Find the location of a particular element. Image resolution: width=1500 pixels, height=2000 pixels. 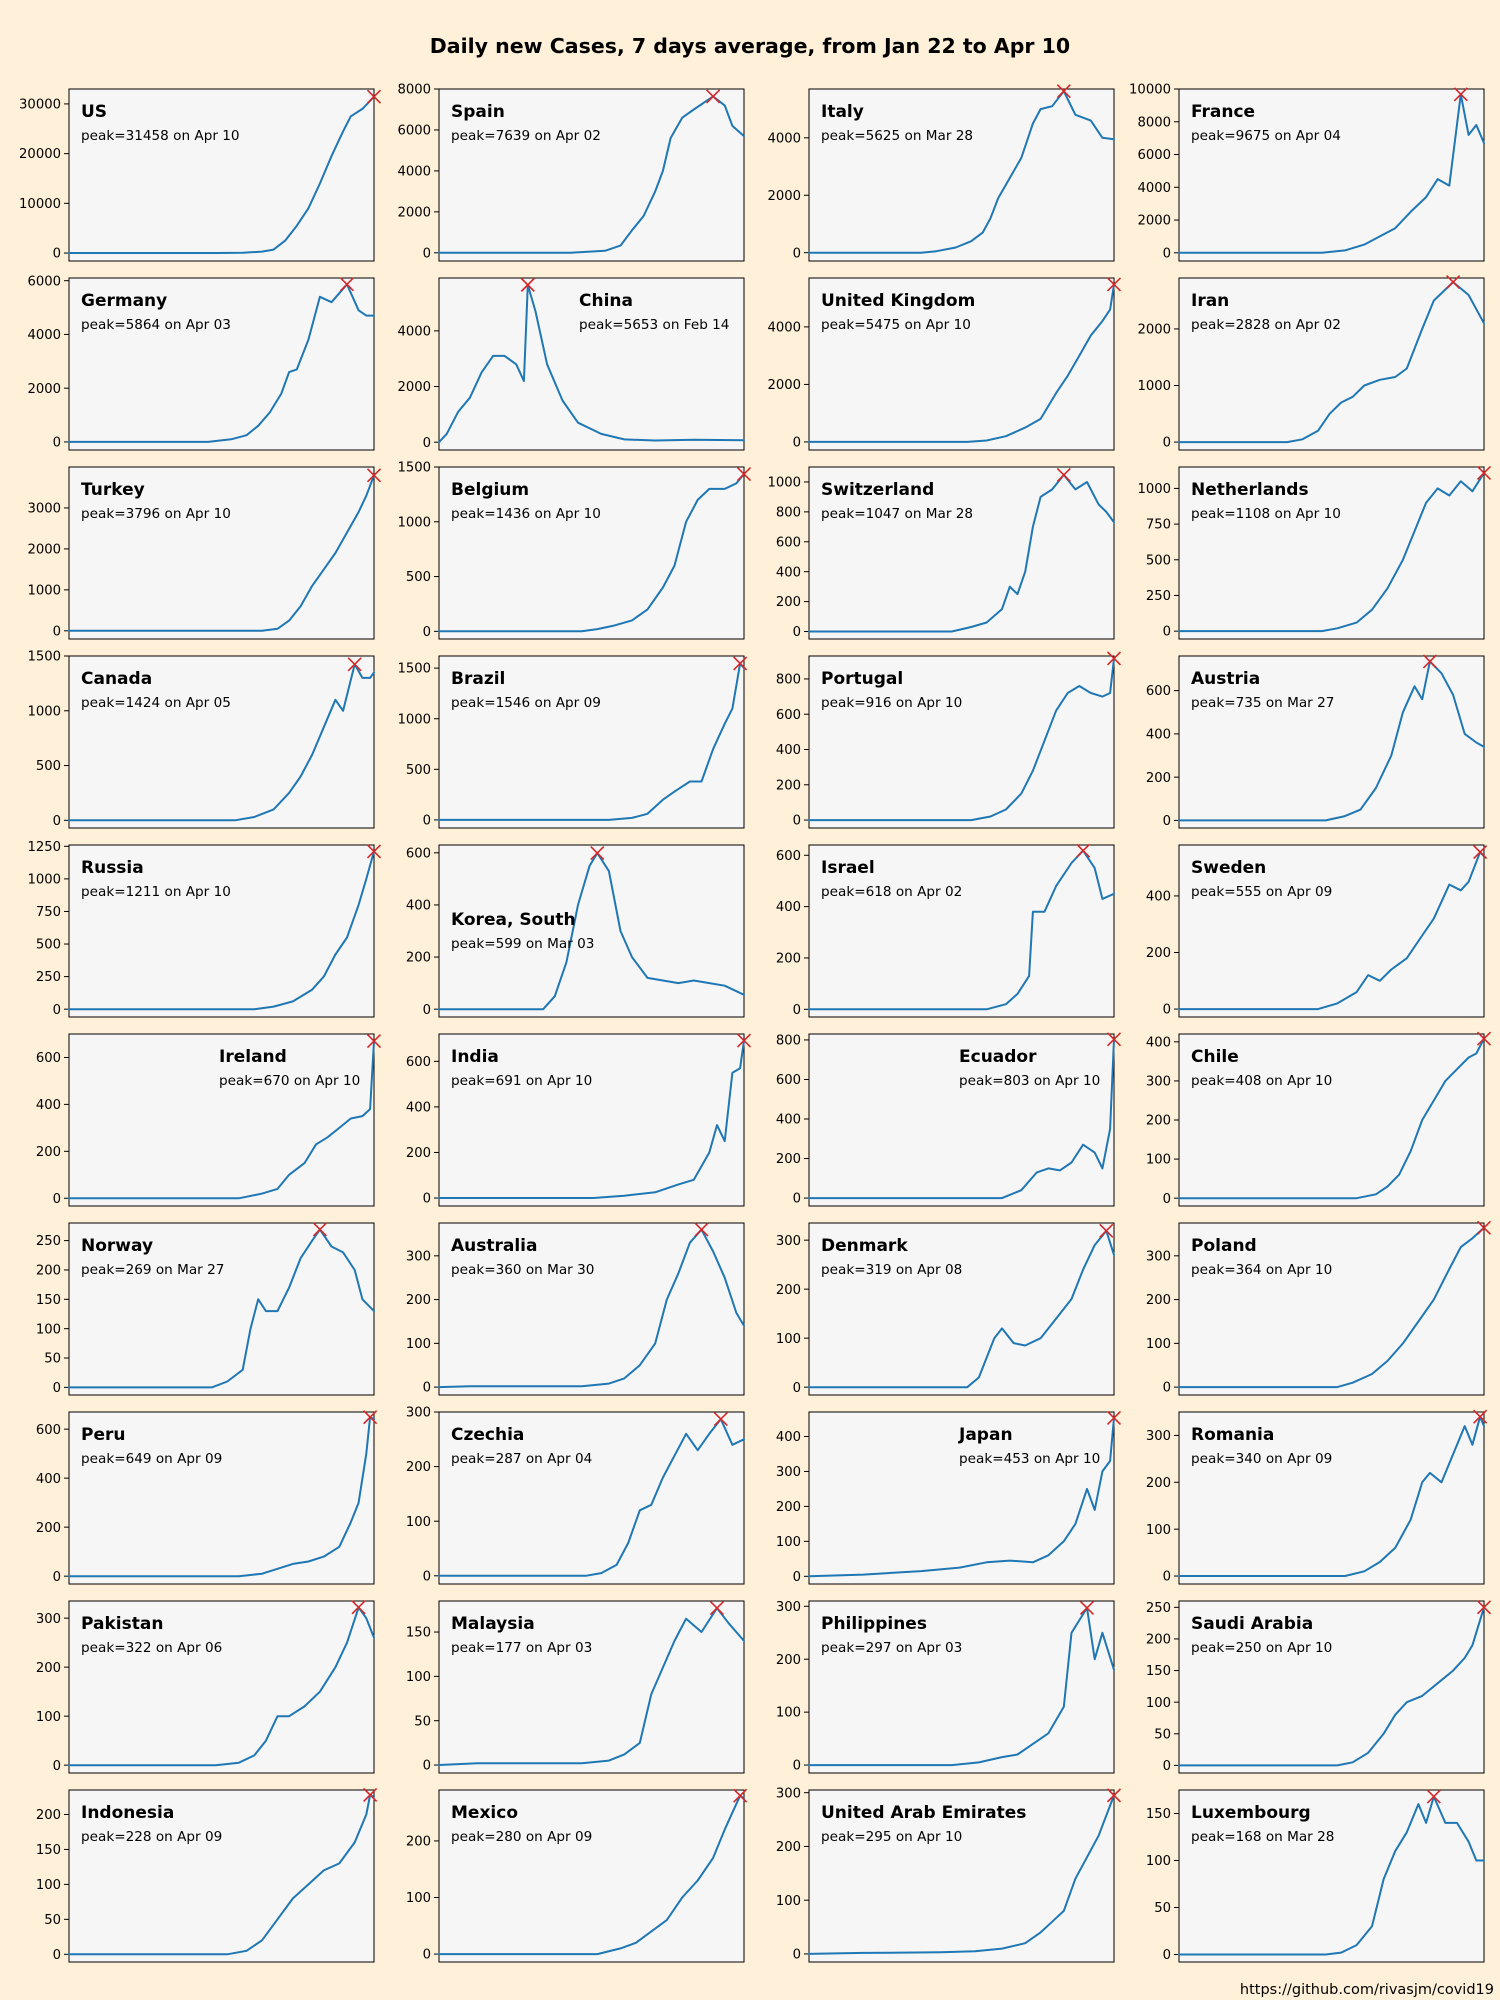

series-line-us is located at coordinates (221, 174).